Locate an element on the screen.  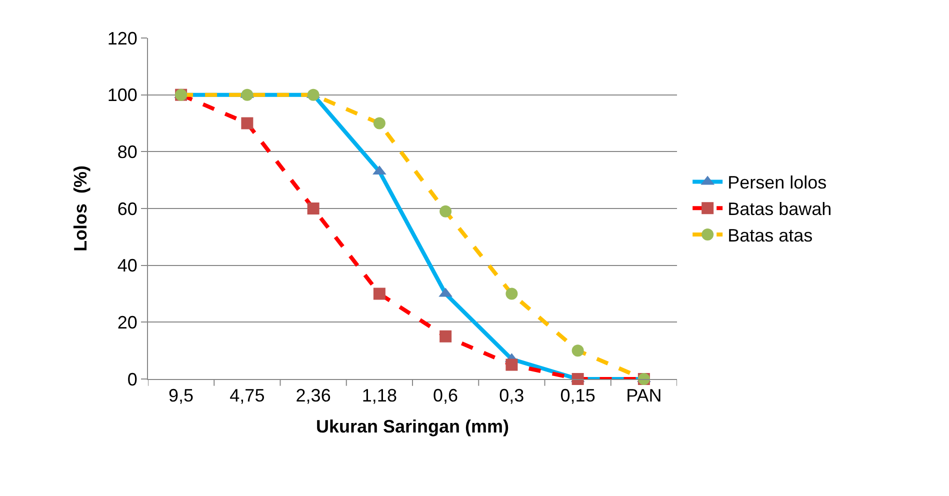
x-tick-label: 9,5 is located at coordinates (181, 396).